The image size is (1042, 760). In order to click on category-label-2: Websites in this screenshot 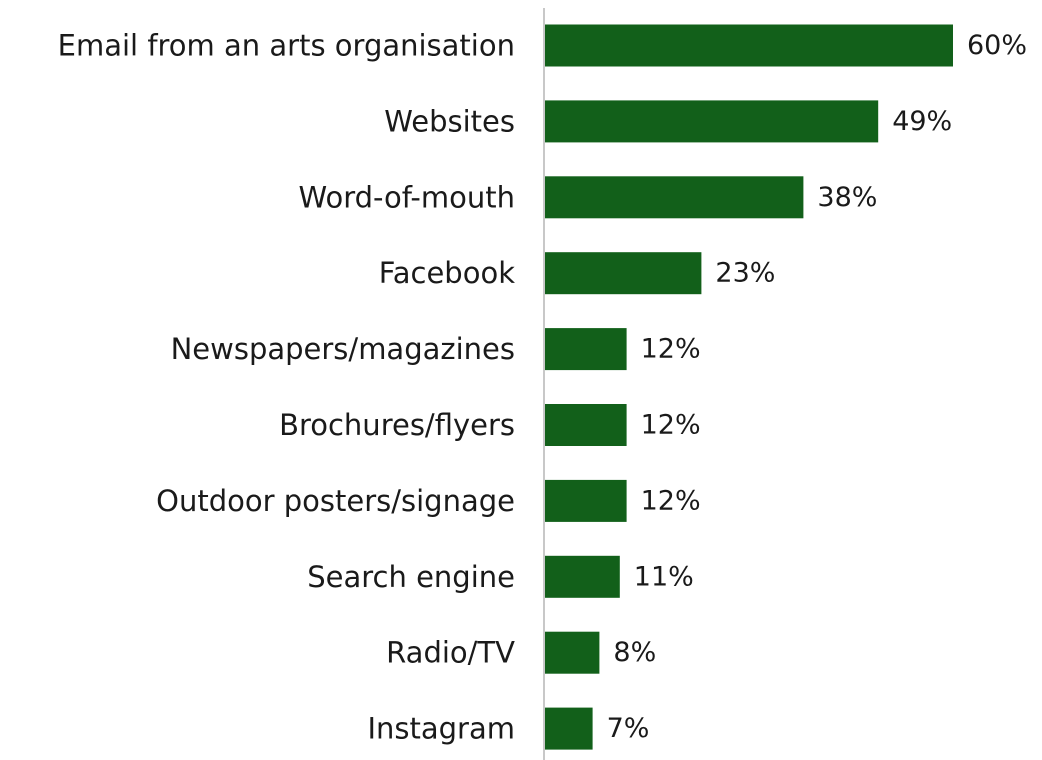, I will do `click(449, 121)`.